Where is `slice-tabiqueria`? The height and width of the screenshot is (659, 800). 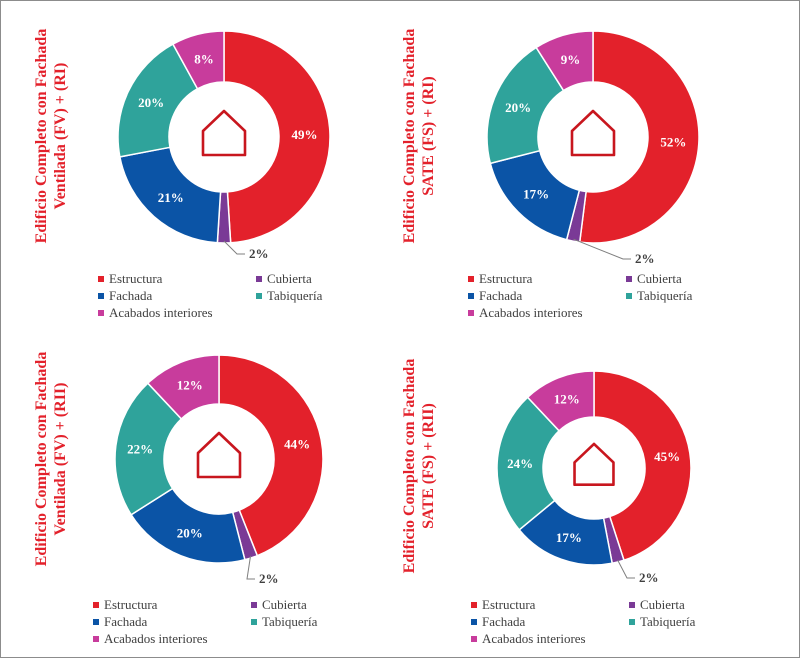 slice-tabiqueria is located at coordinates (528, 463).